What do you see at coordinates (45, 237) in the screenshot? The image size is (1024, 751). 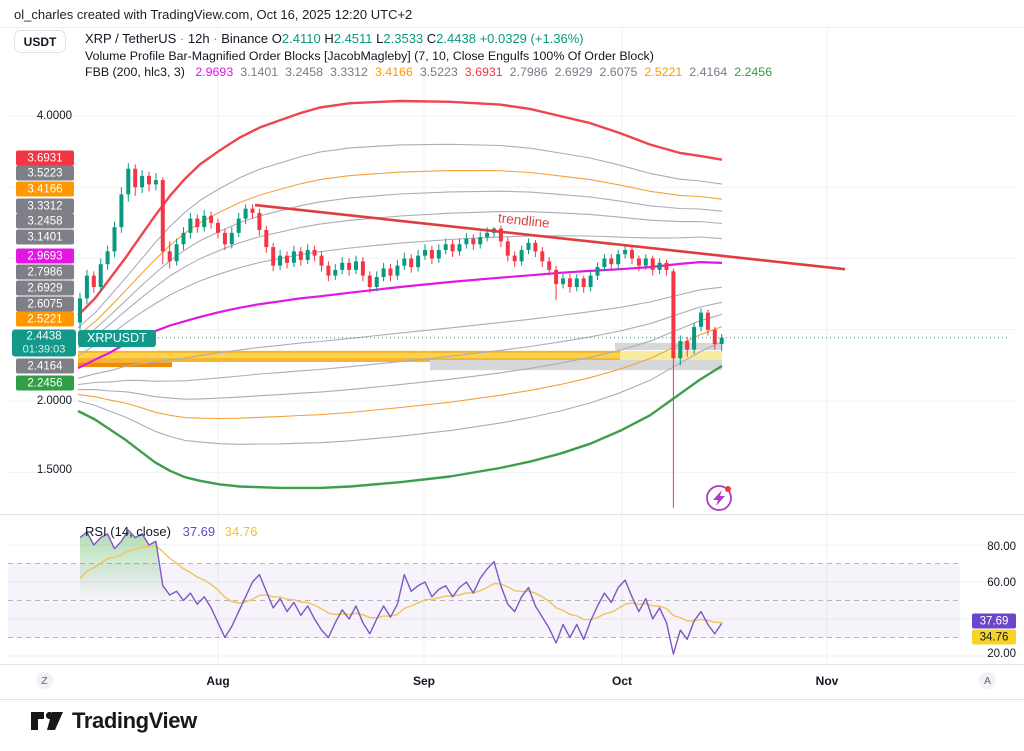 I see `price-axis-badge: 3.1401` at bounding box center [45, 237].